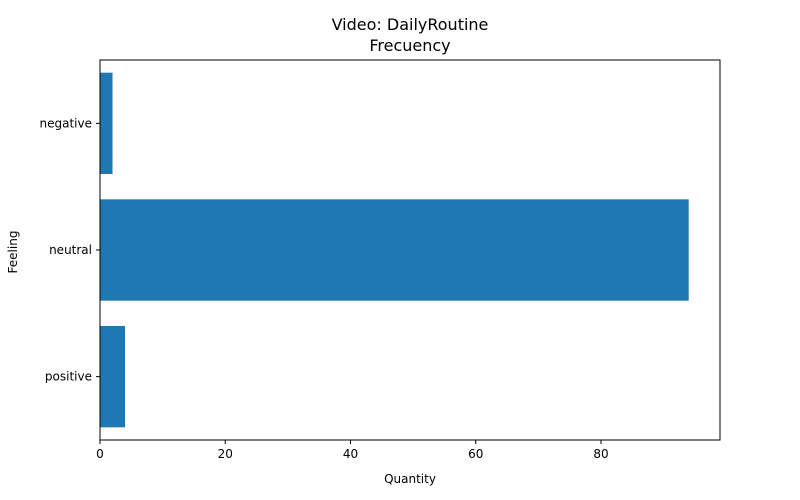 This screenshot has width=800, height=500. I want to click on y-tick-label-negative: negative, so click(66, 123).